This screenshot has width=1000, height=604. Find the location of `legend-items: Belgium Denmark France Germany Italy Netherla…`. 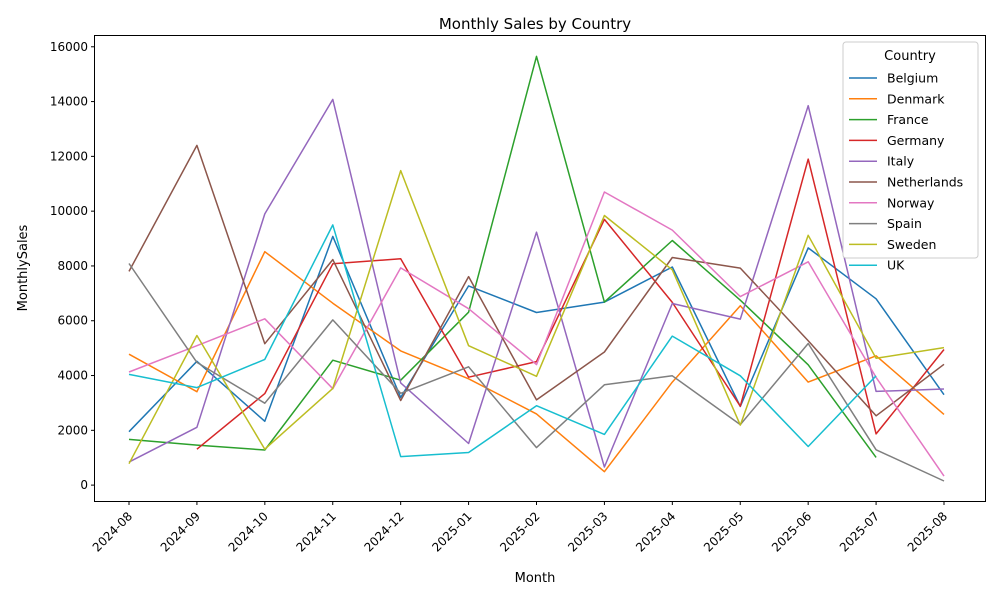

legend-items: Belgium Denmark France Germany Italy Netherla… is located at coordinates (906, 172).